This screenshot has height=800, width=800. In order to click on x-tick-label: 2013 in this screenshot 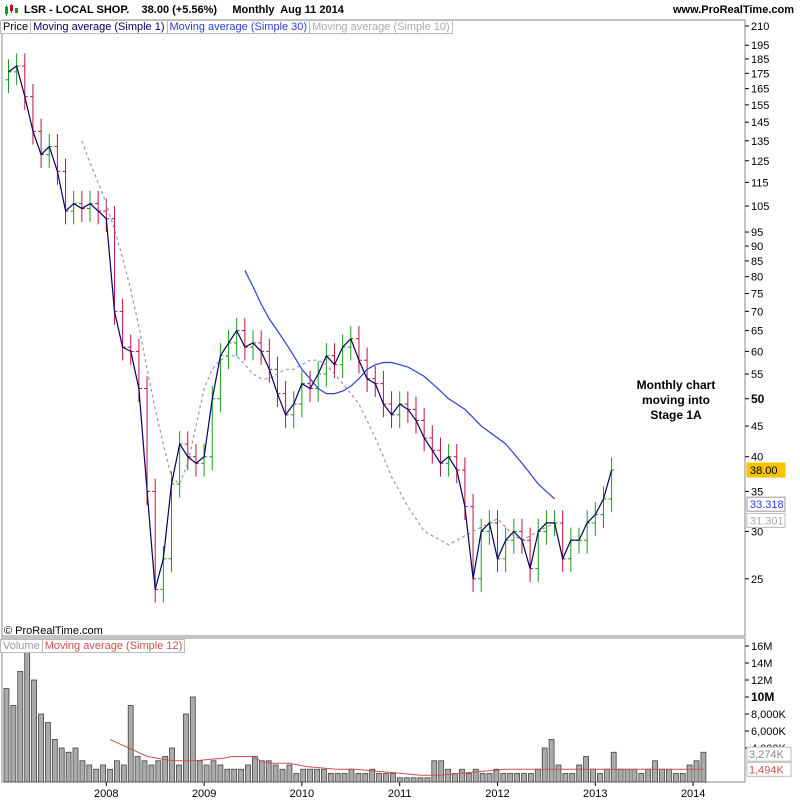, I will do `click(595, 794)`.